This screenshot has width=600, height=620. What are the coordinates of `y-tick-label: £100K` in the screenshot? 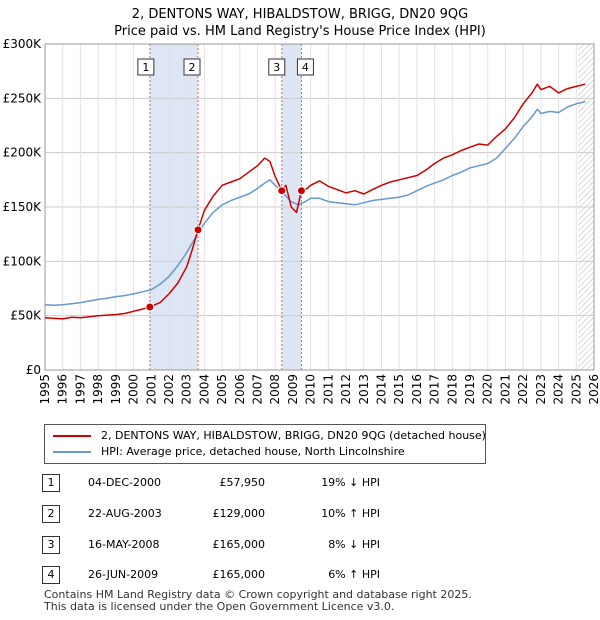 It's located at (23, 261).